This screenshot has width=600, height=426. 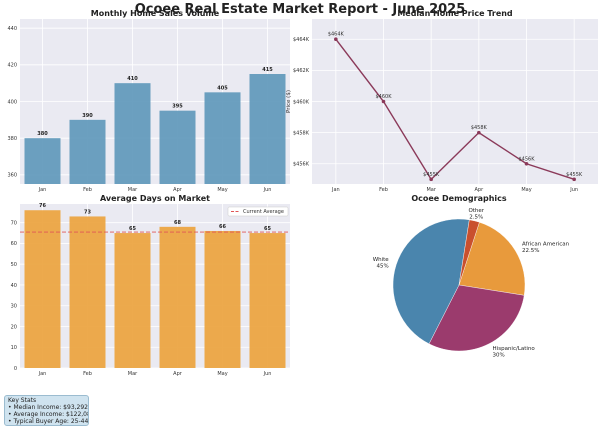 What do you see at coordinates (14, 244) in the screenshot?
I see `days-y-tick-label: 60` at bounding box center [14, 244].